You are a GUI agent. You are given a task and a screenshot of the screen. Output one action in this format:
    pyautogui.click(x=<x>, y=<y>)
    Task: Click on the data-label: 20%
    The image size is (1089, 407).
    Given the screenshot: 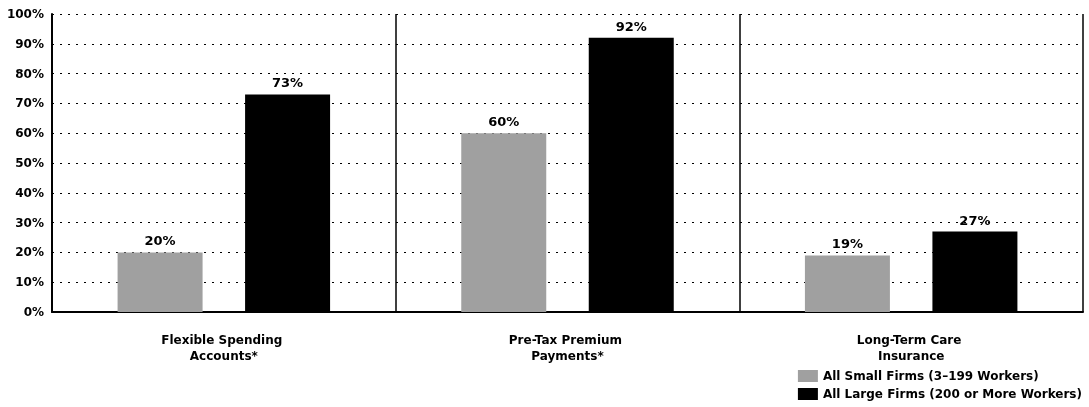 What is the action you would take?
    pyautogui.click(x=160, y=241)
    